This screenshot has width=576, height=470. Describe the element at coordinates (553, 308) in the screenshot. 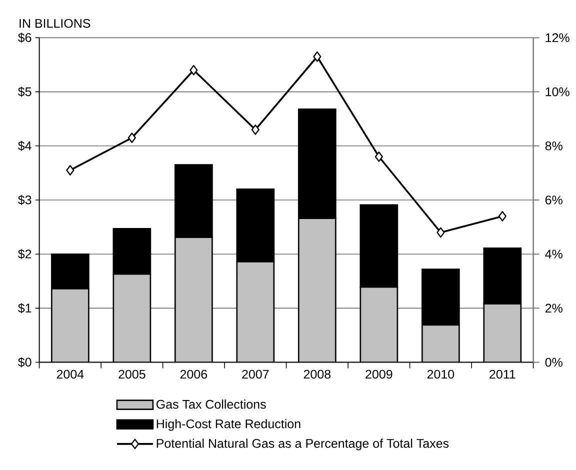

I see `y2-tick-label: 2%` at that location.